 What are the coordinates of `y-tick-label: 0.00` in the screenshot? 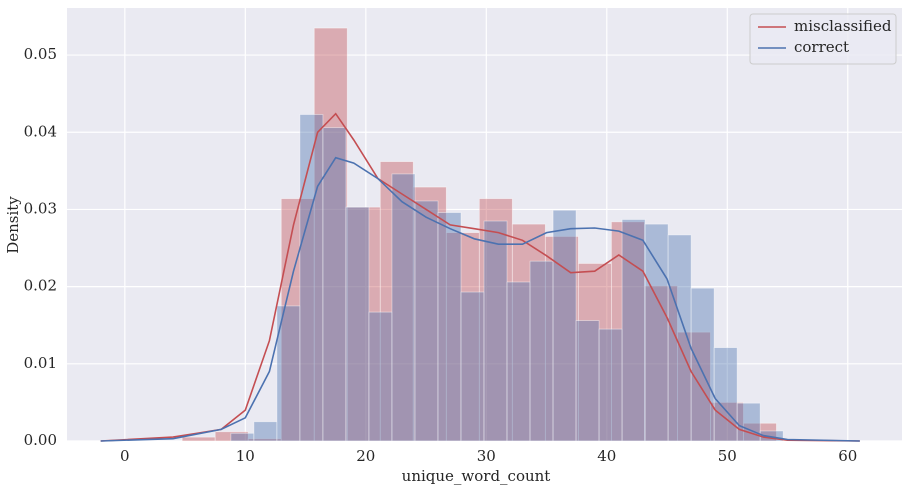 It's located at (40, 440).